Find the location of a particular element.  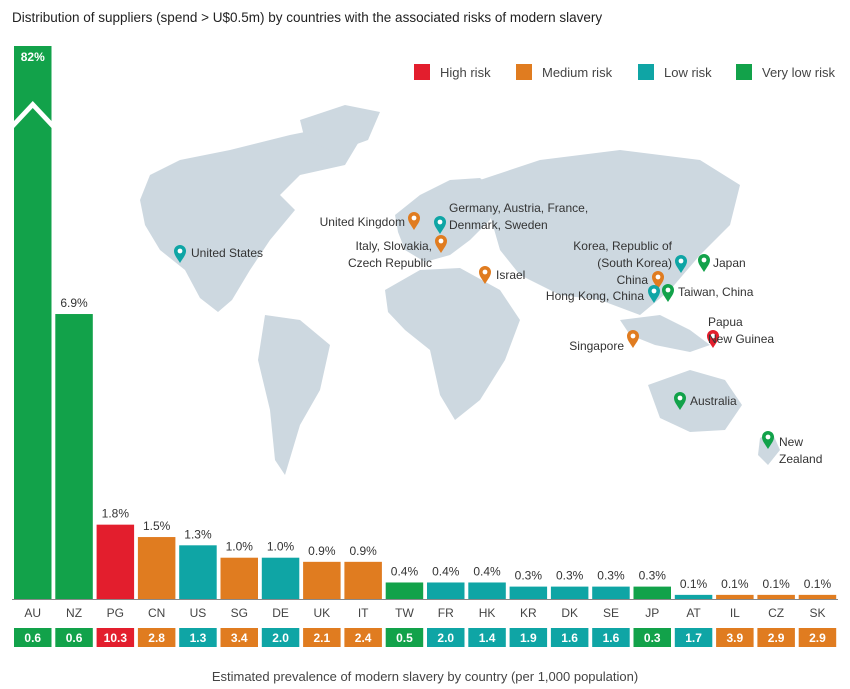

category-label: NZ is located at coordinates (74, 613).